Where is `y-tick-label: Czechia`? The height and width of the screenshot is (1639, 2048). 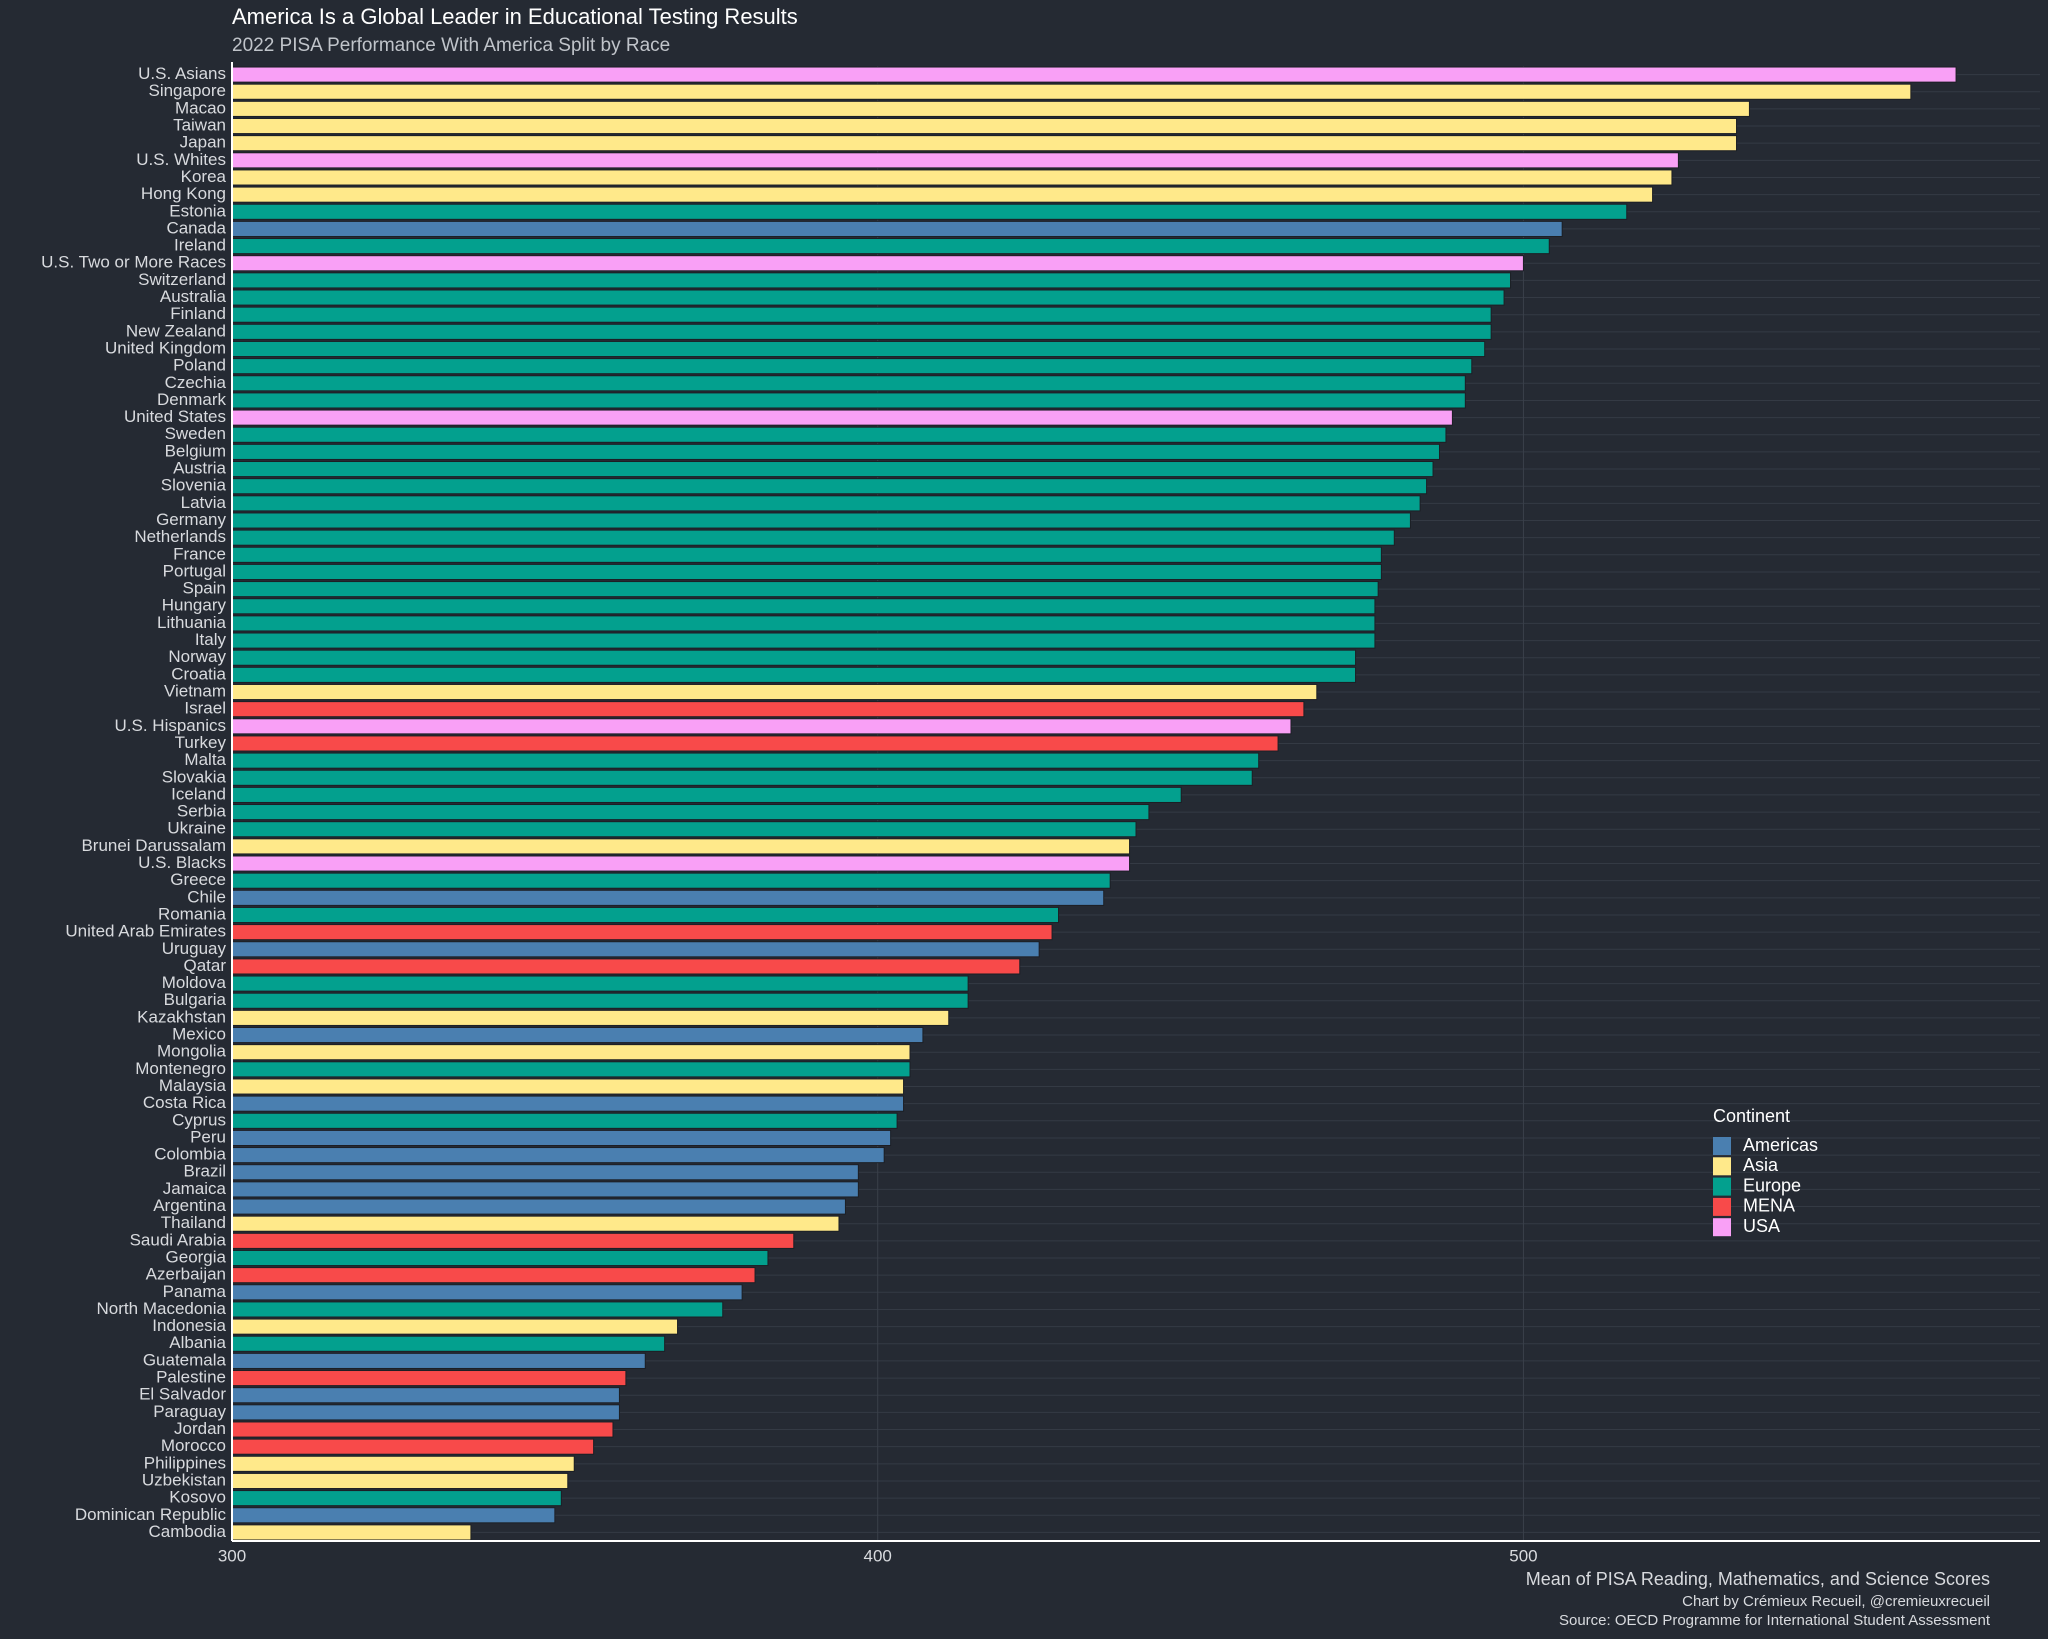
y-tick-label: Czechia is located at coordinates (196, 382).